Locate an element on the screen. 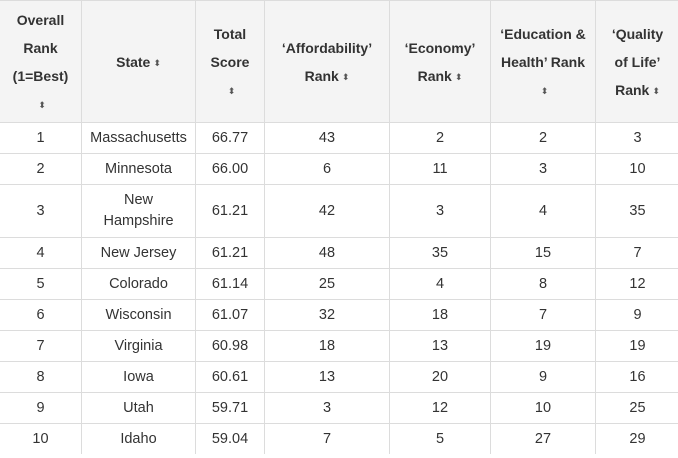 This screenshot has height=458, width=678. header-education-health-rank: ‘Education & Health’ Rank ⬍ is located at coordinates (543, 61).